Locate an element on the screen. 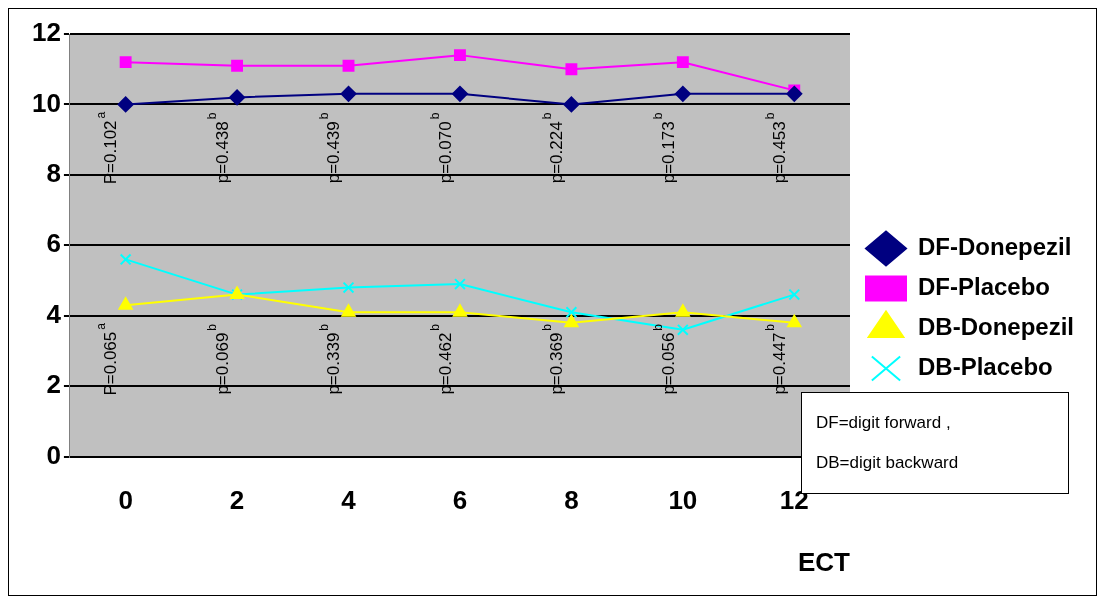 The height and width of the screenshot is (604, 1105). x-tick-label: 6 is located at coordinates (460, 500).